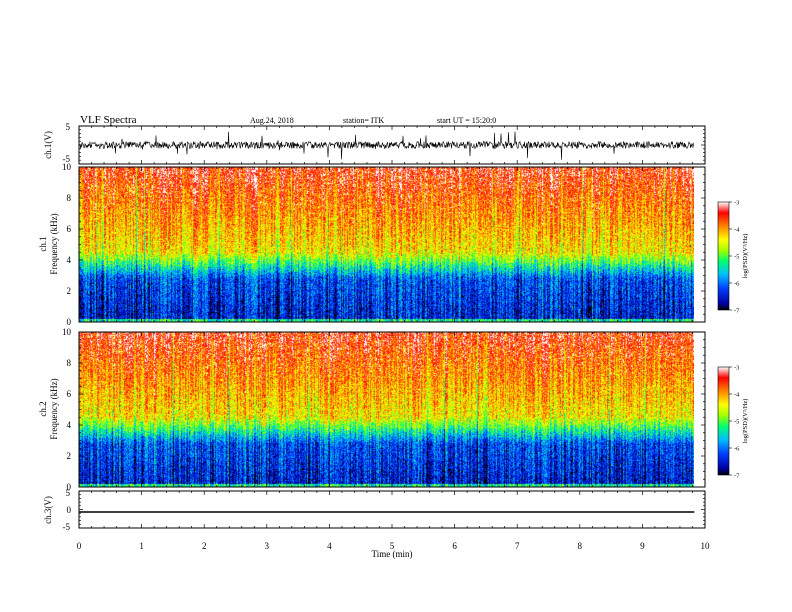  What do you see at coordinates (745, 256) in the screenshot?
I see `ch1-colorbar-label: log(PSD)(V²/Hz)` at bounding box center [745, 256].